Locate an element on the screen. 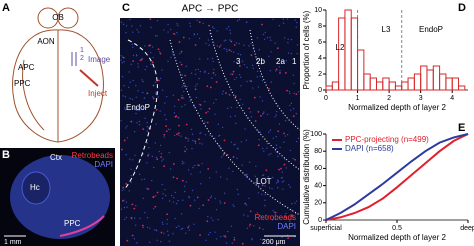  label: Retrobeads is located at coordinates (92, 155).